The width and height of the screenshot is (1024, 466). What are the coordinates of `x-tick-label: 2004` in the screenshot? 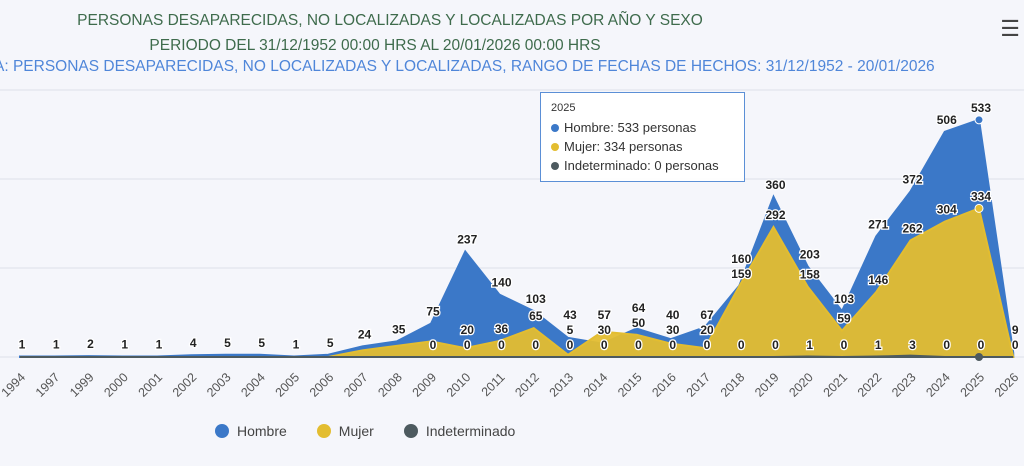 It's located at (253, 385).